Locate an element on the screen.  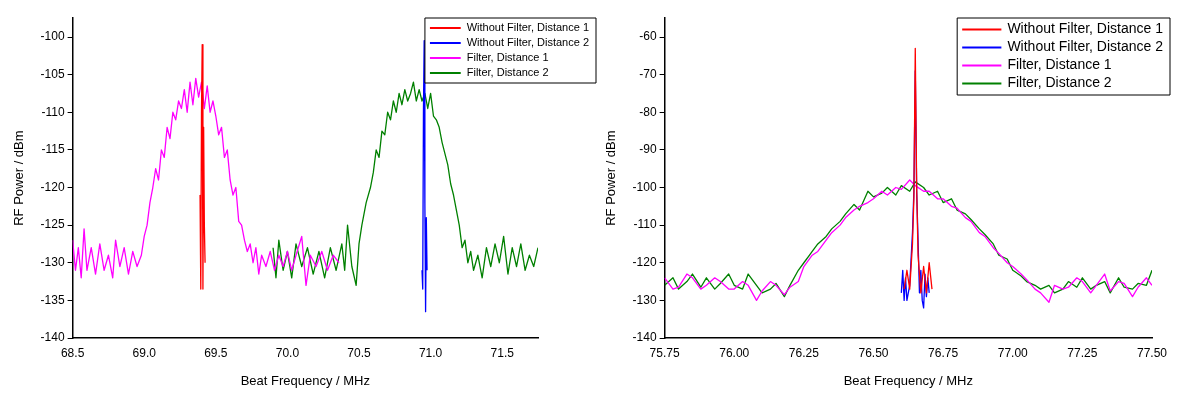
x-tick-label: 70.5 is located at coordinates (359, 352).